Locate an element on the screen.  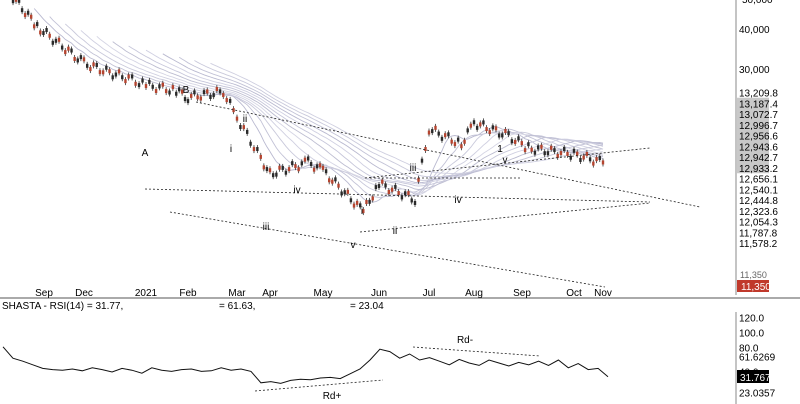
y-tick-label-partial: 50,000 is located at coordinates (757, 3).